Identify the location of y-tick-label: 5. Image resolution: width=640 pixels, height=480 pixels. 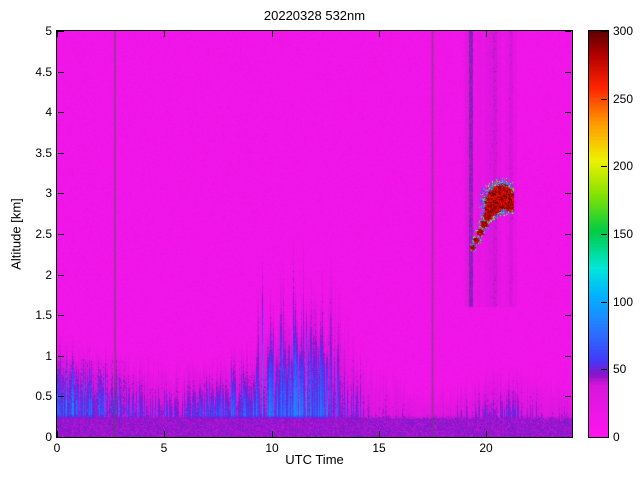
(48, 31).